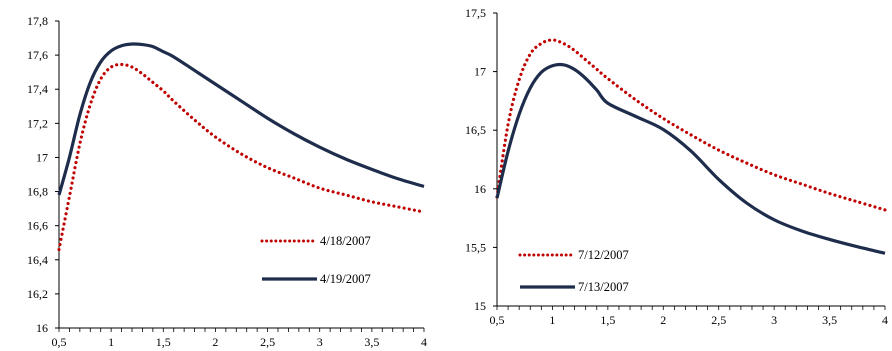 Image resolution: width=892 pixels, height=351 pixels. What do you see at coordinates (475, 13) in the screenshot?
I see `y-tick-label: 17,5` at bounding box center [475, 13].